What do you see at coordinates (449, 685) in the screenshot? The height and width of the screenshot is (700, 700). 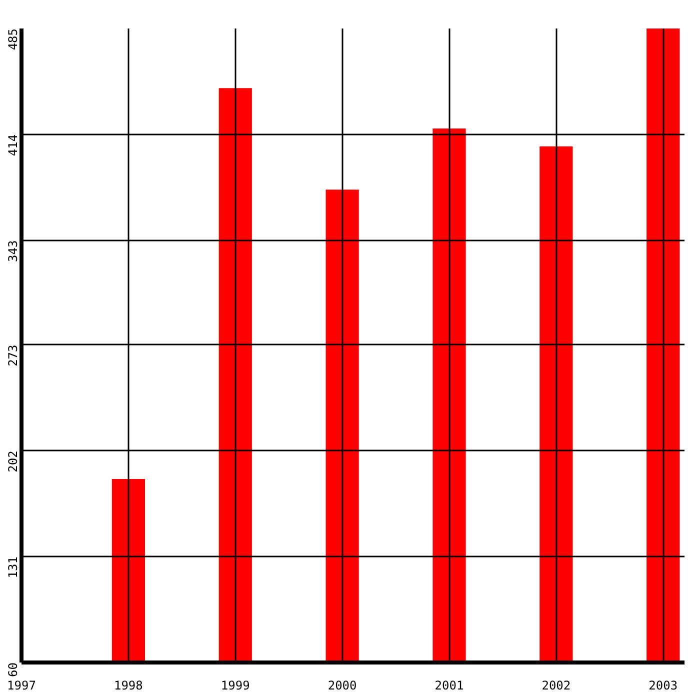 I see `x-tick-label: 2001` at bounding box center [449, 685].